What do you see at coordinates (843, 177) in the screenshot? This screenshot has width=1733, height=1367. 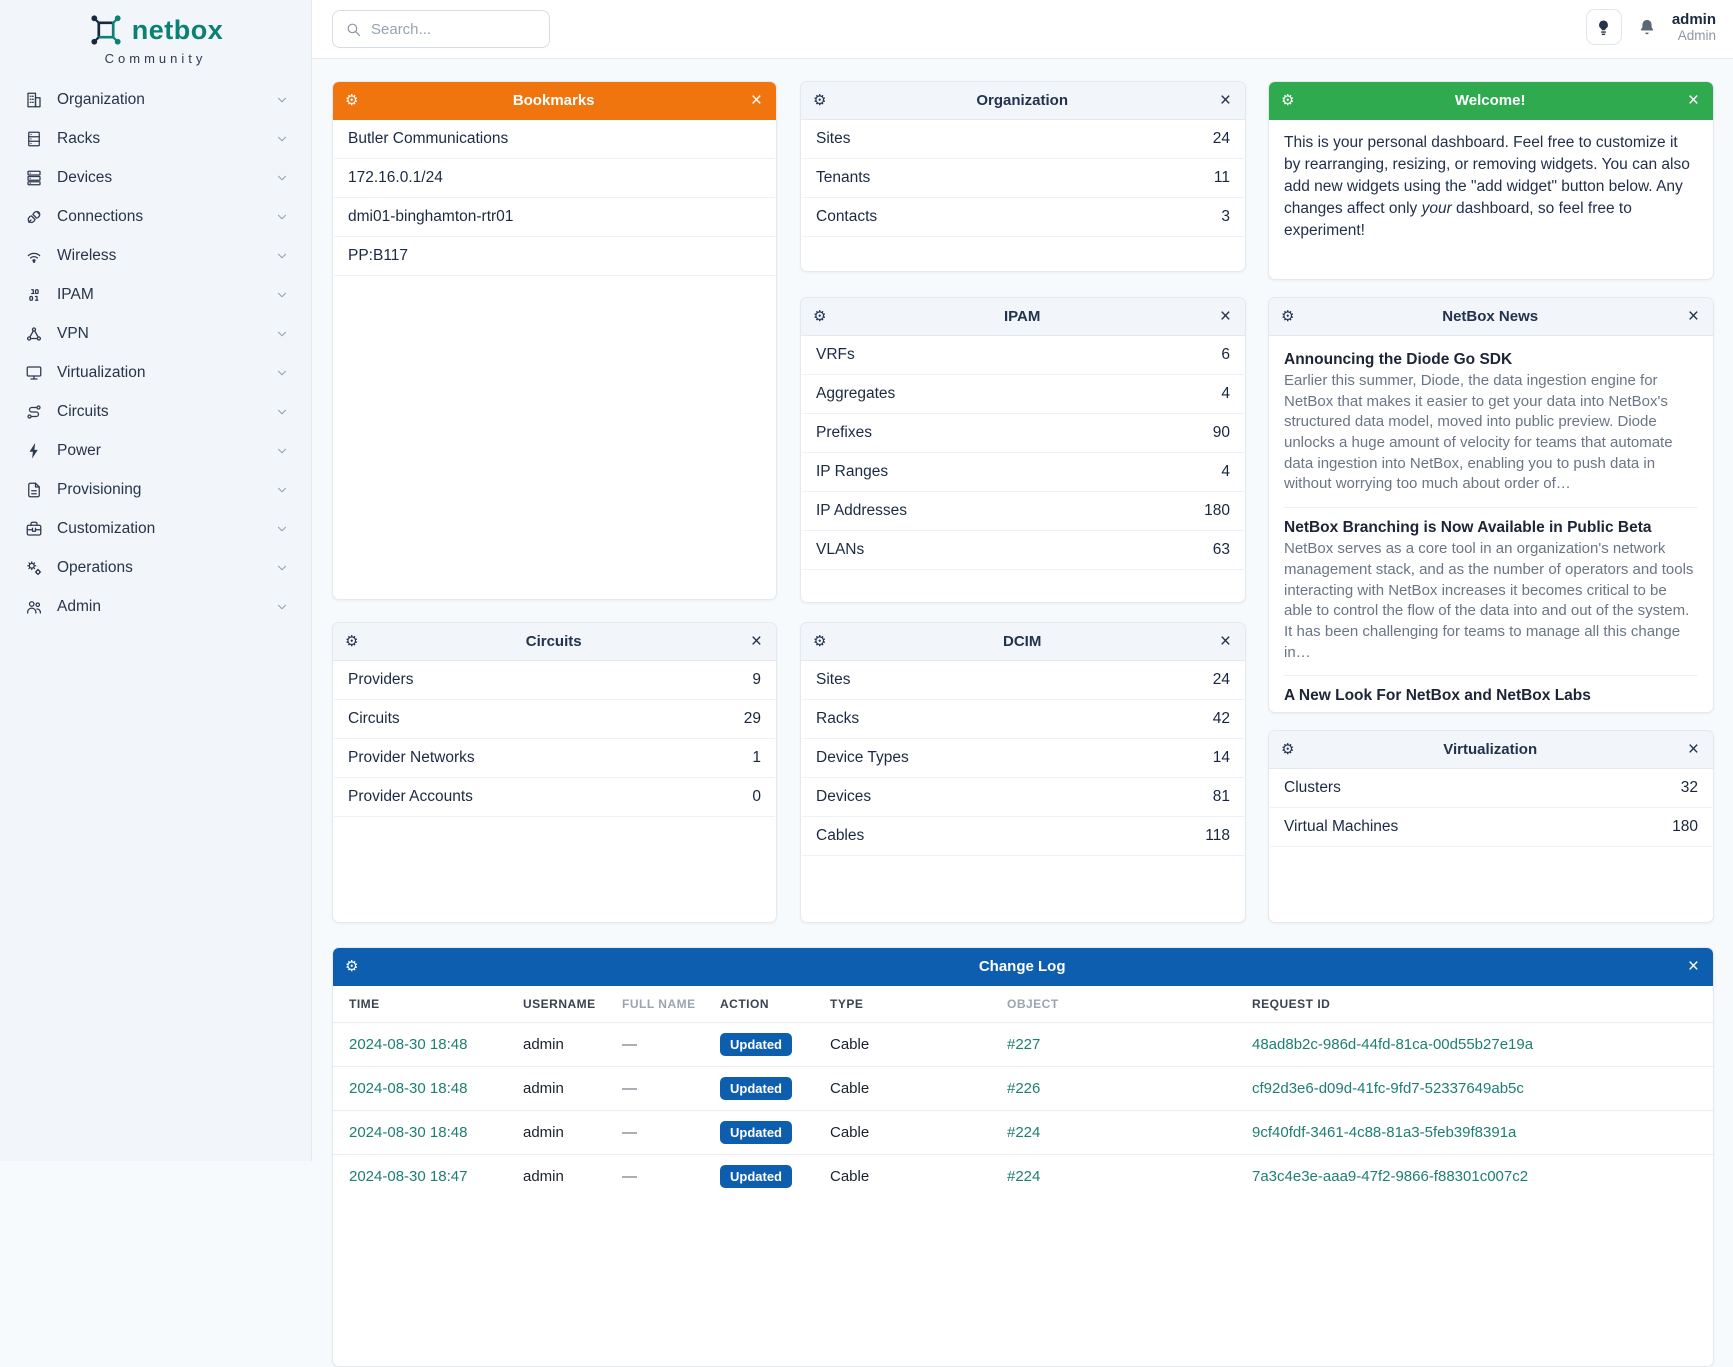 I see `stat-label: Tenants` at bounding box center [843, 177].